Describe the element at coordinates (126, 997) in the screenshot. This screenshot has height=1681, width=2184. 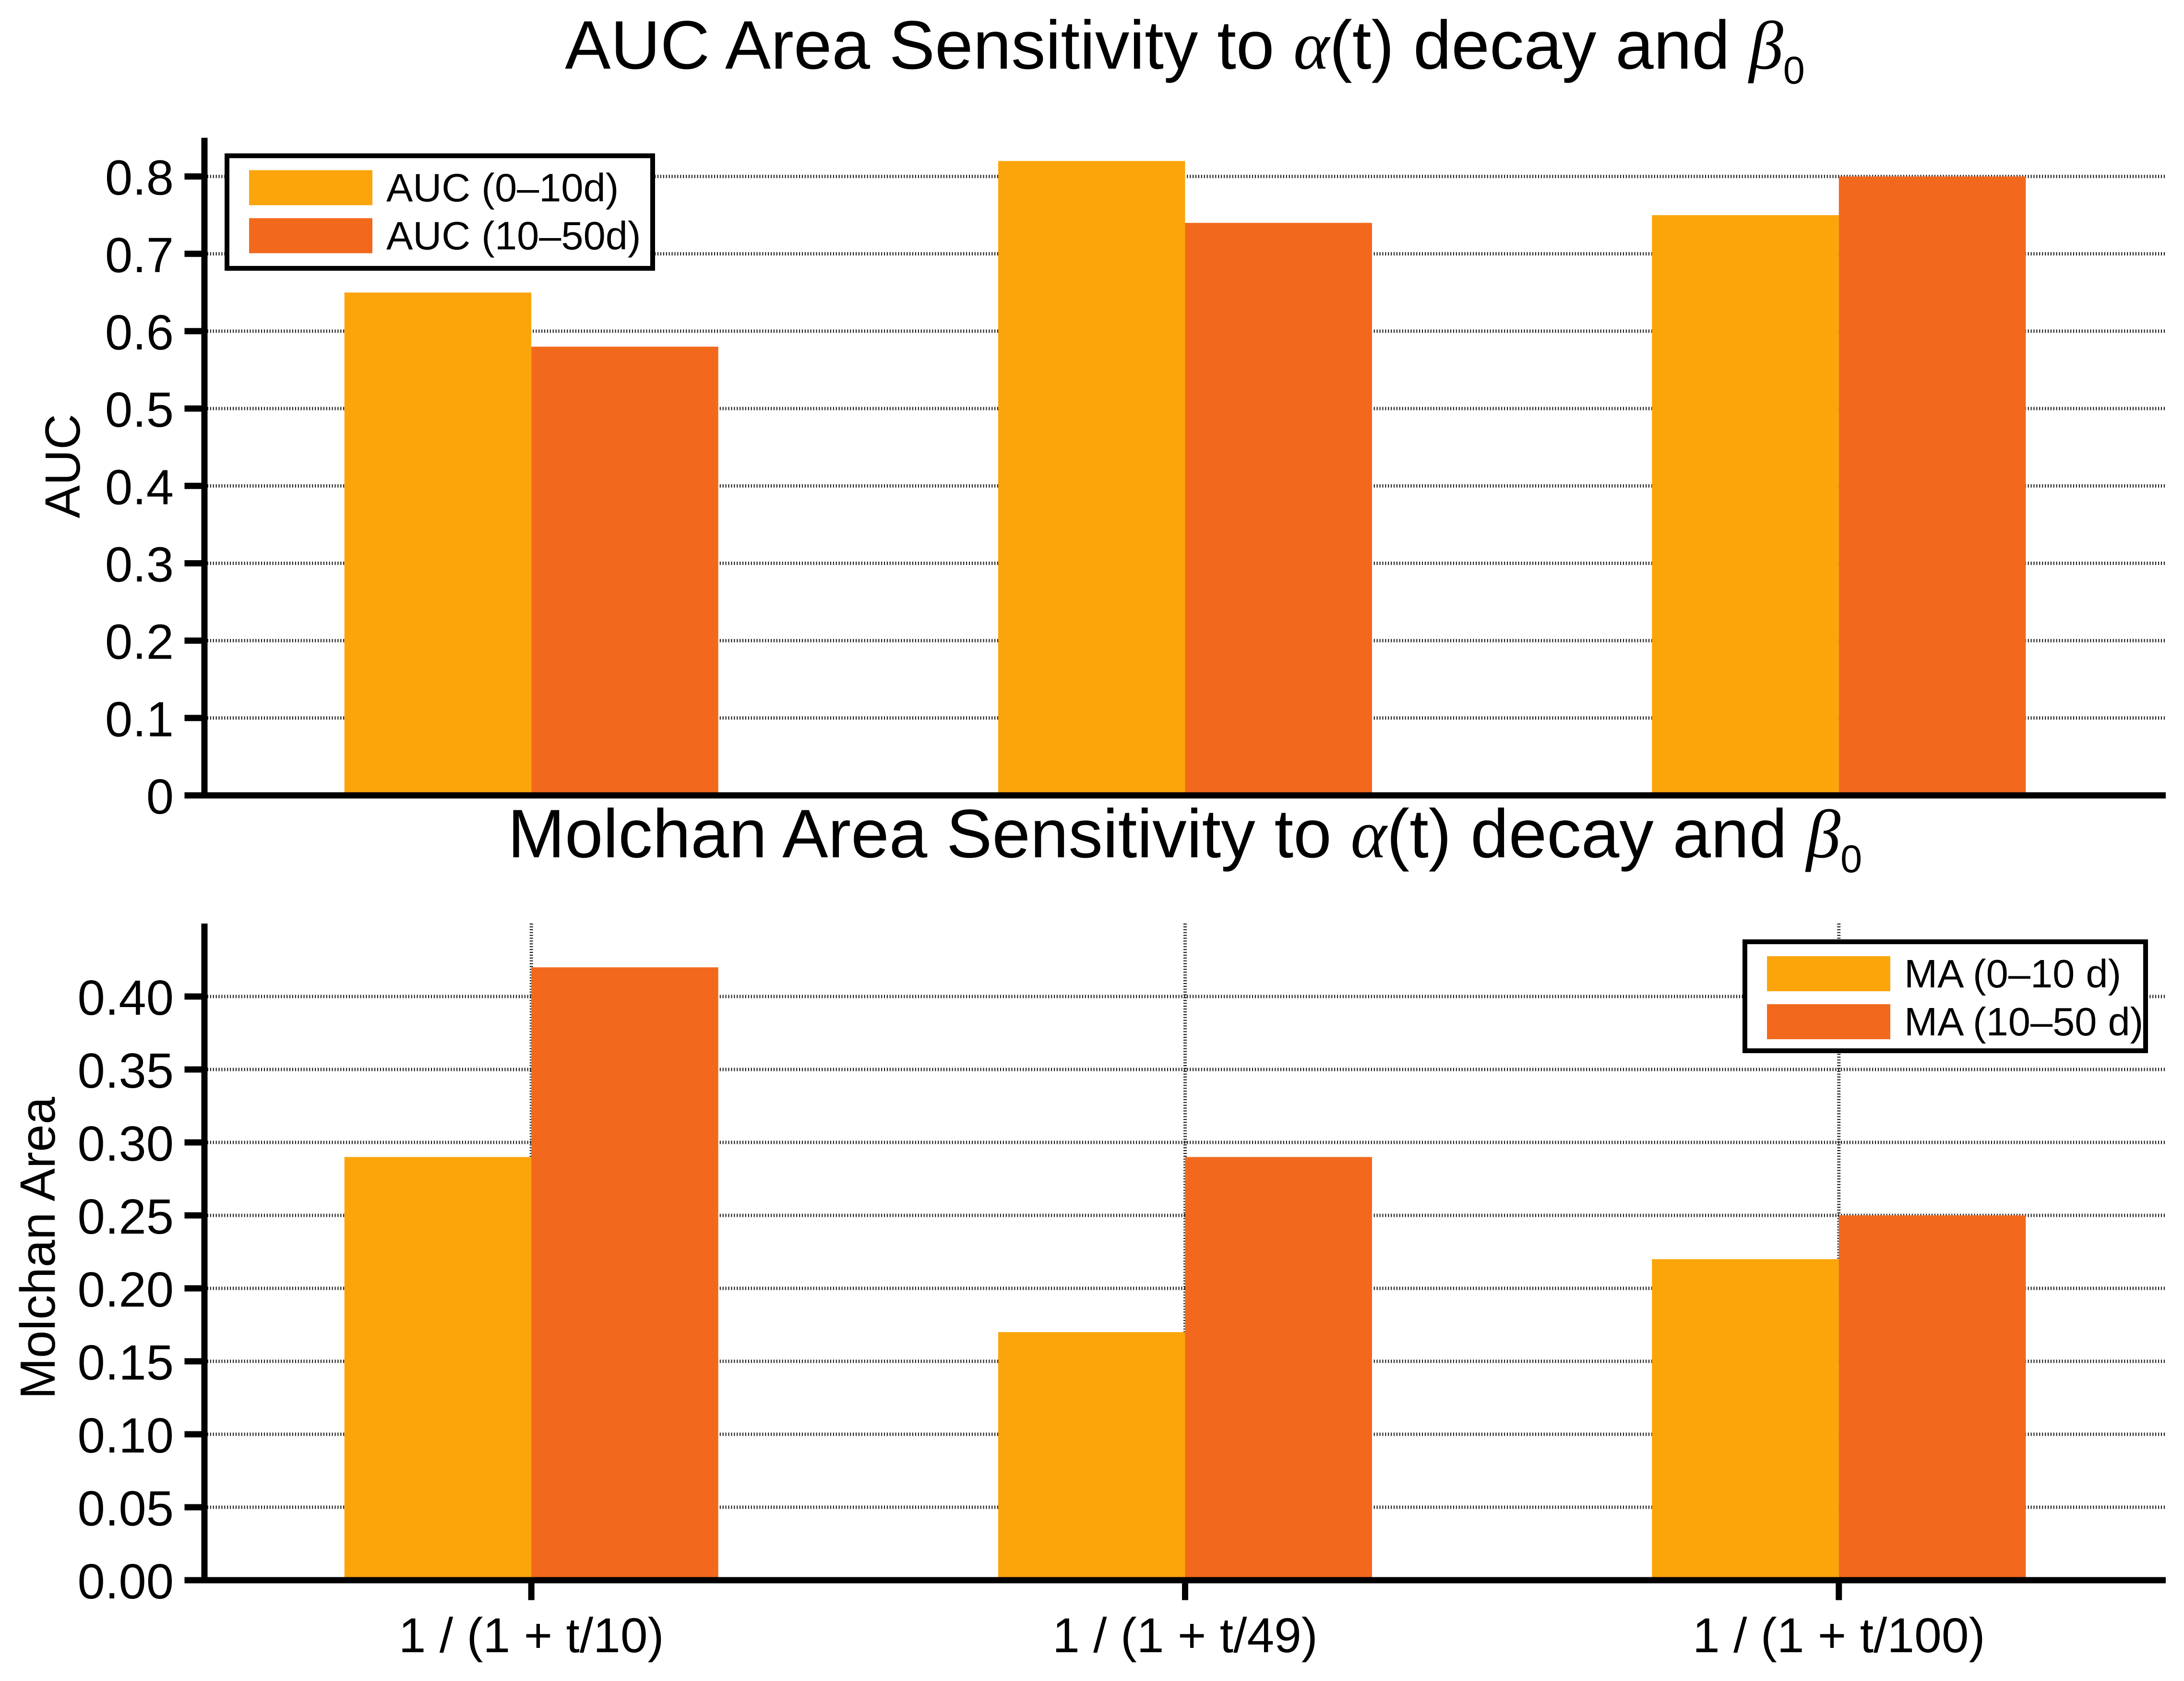
I see `svg-text: 0.40` at that location.